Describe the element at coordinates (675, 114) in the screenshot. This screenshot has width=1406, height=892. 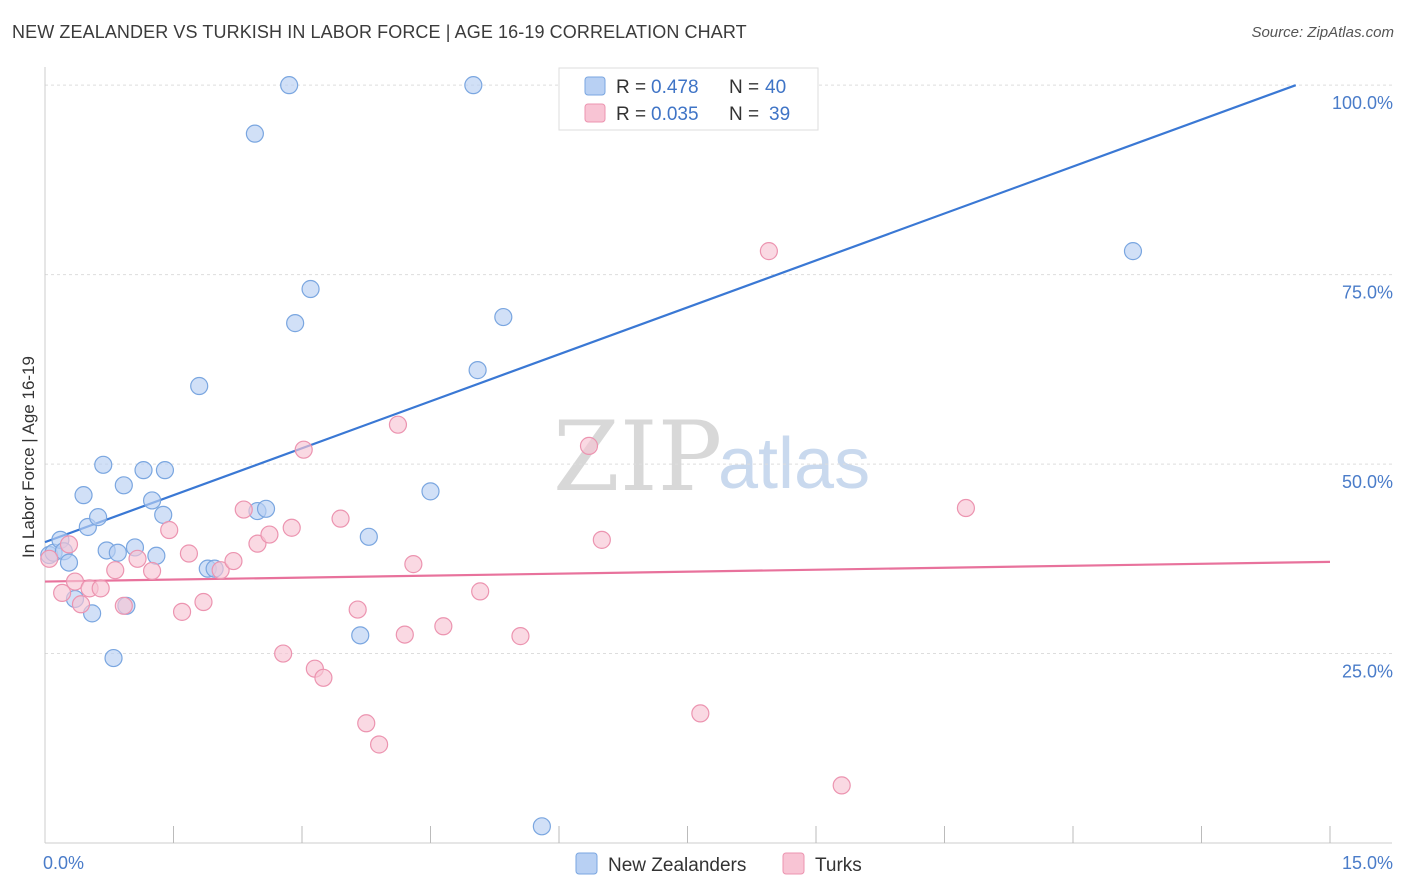
I see `legend-r-value-pink: 0.035` at that location.